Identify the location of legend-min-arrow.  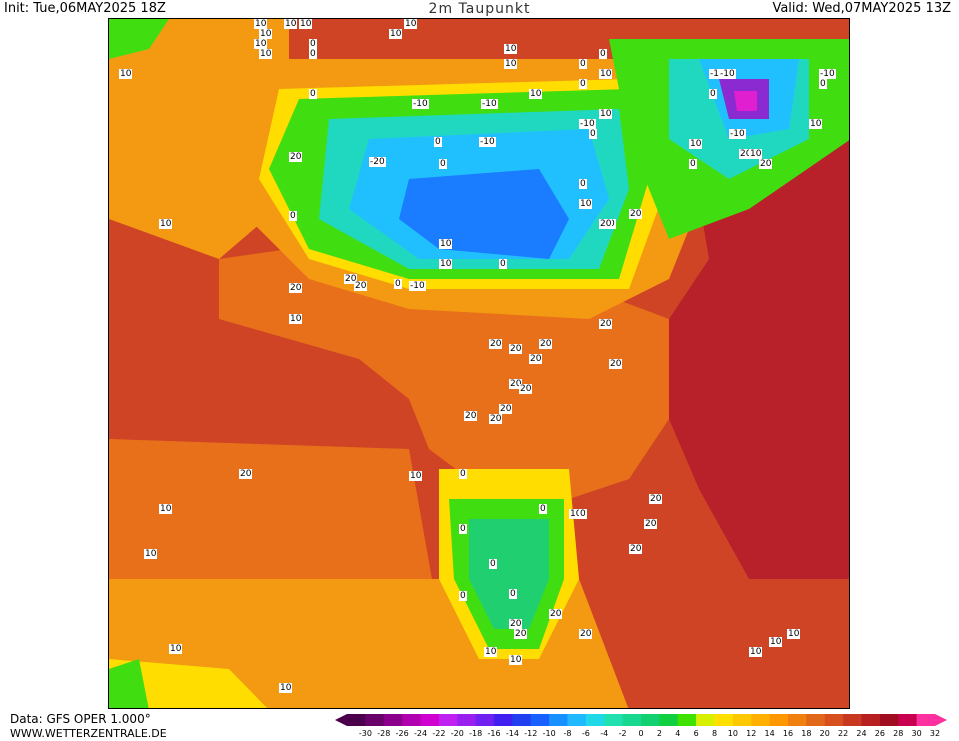
(341, 720).